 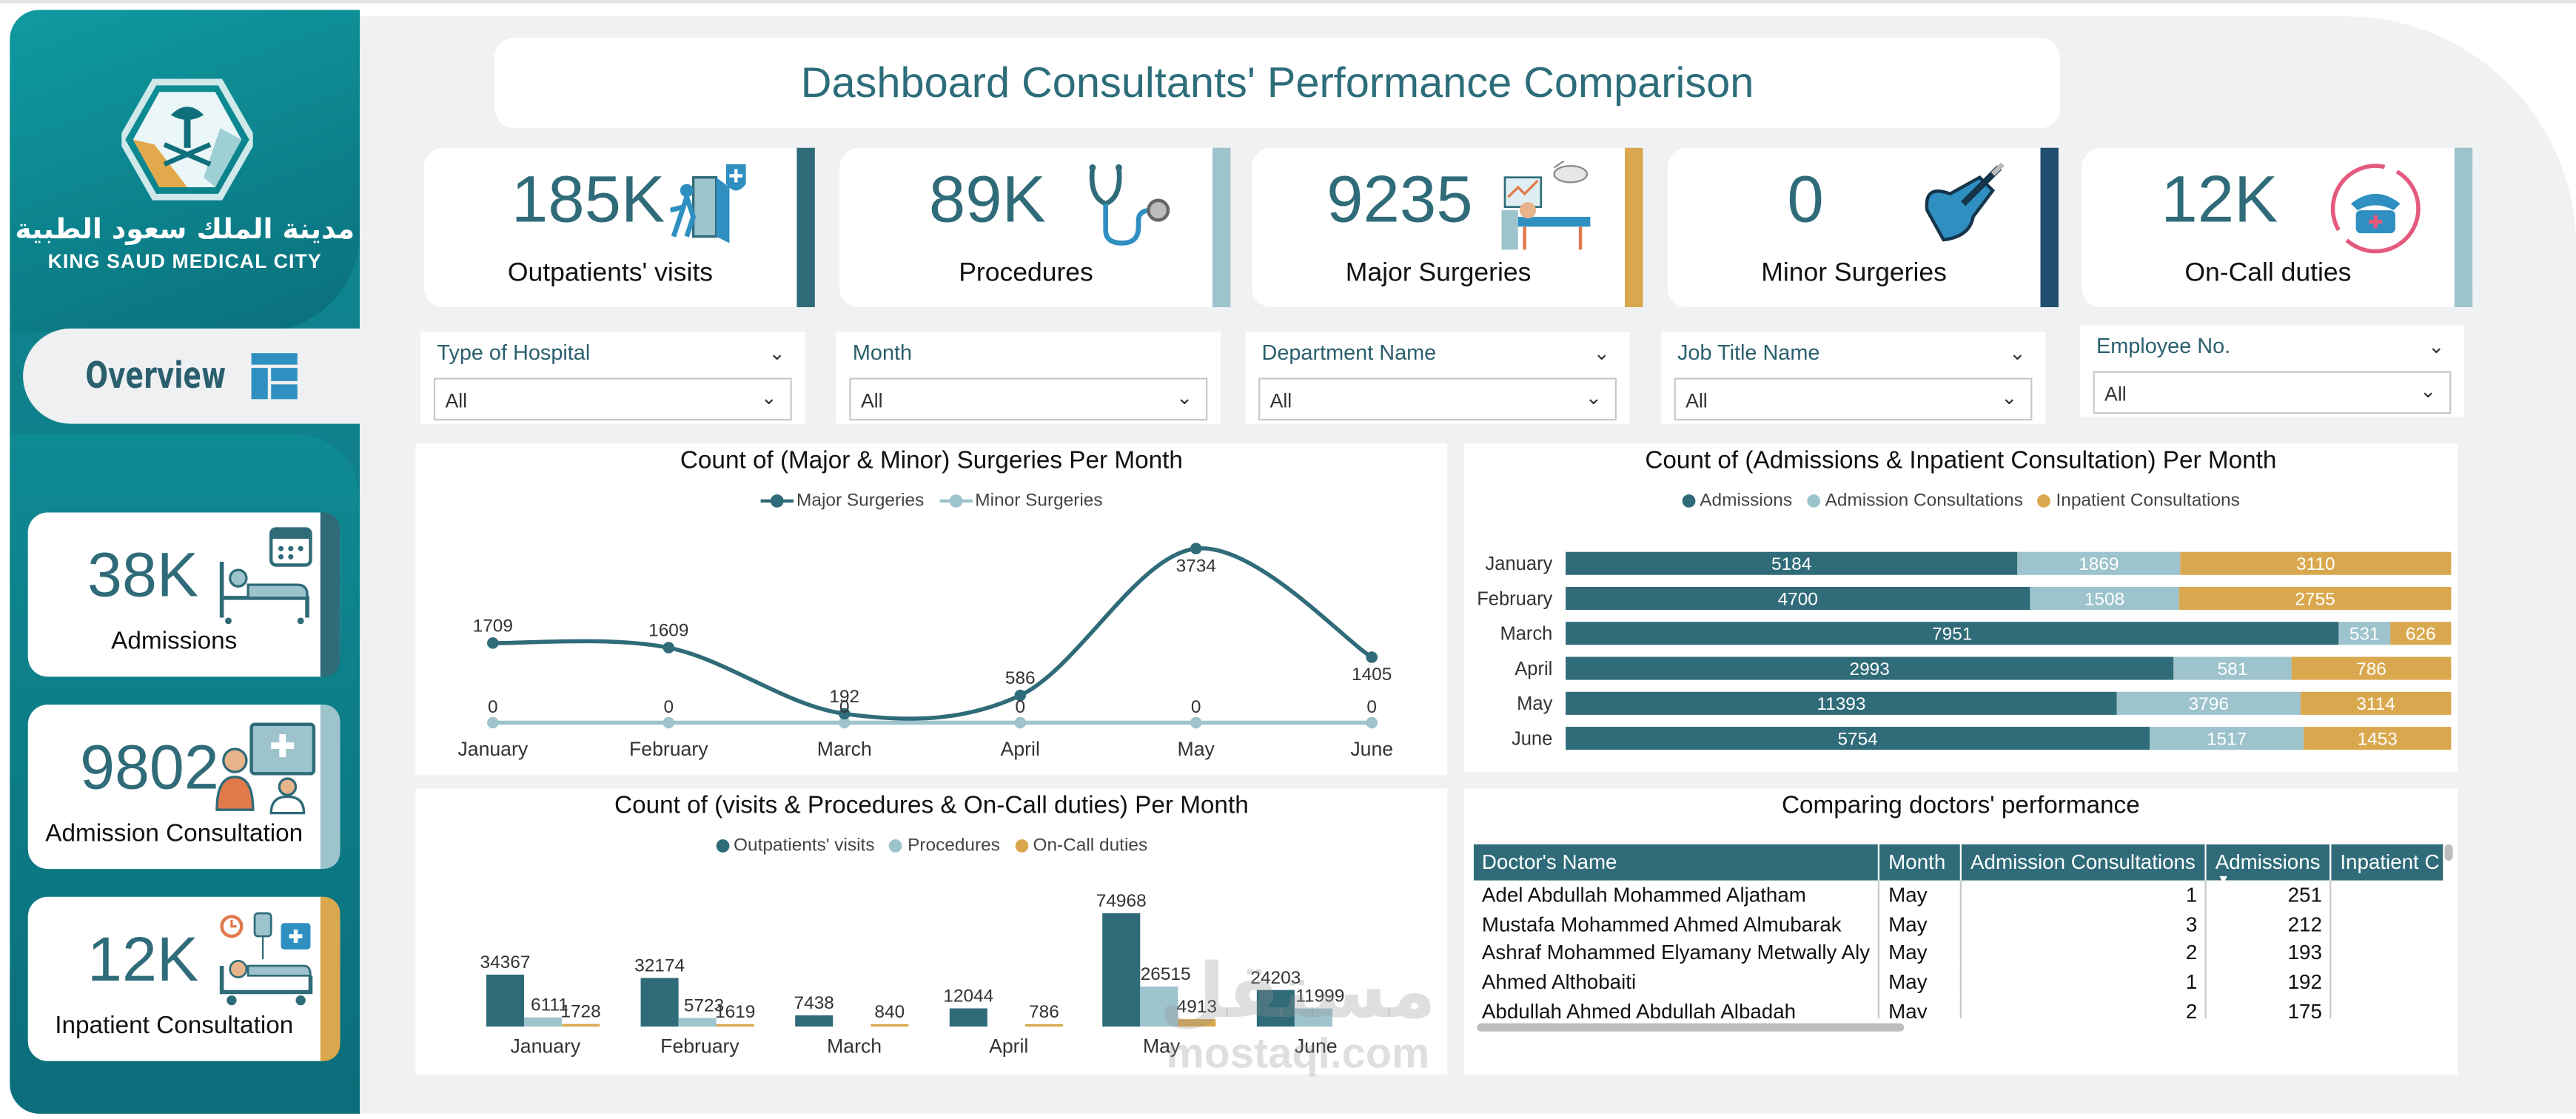 What do you see at coordinates (2448, 853) in the screenshot?
I see `vertical-scrollbar` at bounding box center [2448, 853].